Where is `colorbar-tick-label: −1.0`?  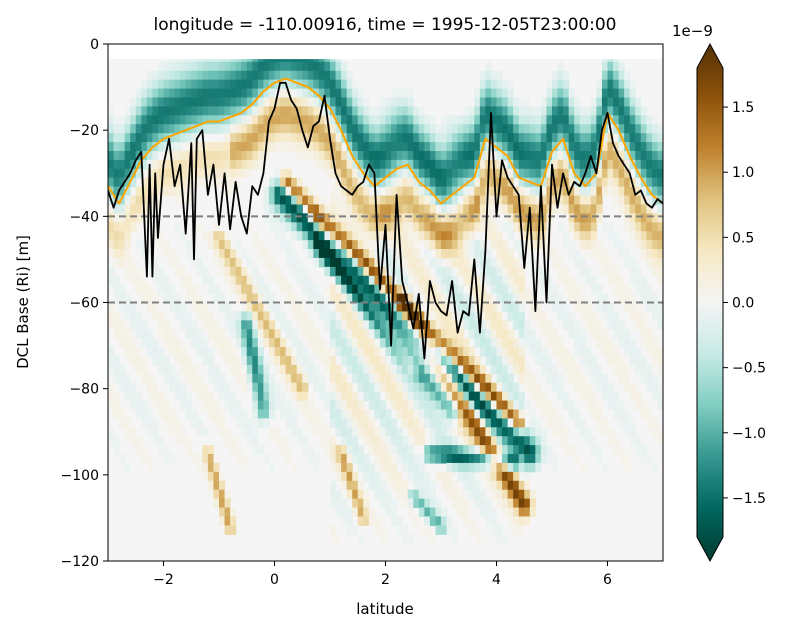 colorbar-tick-label: −1.0 is located at coordinates (749, 434).